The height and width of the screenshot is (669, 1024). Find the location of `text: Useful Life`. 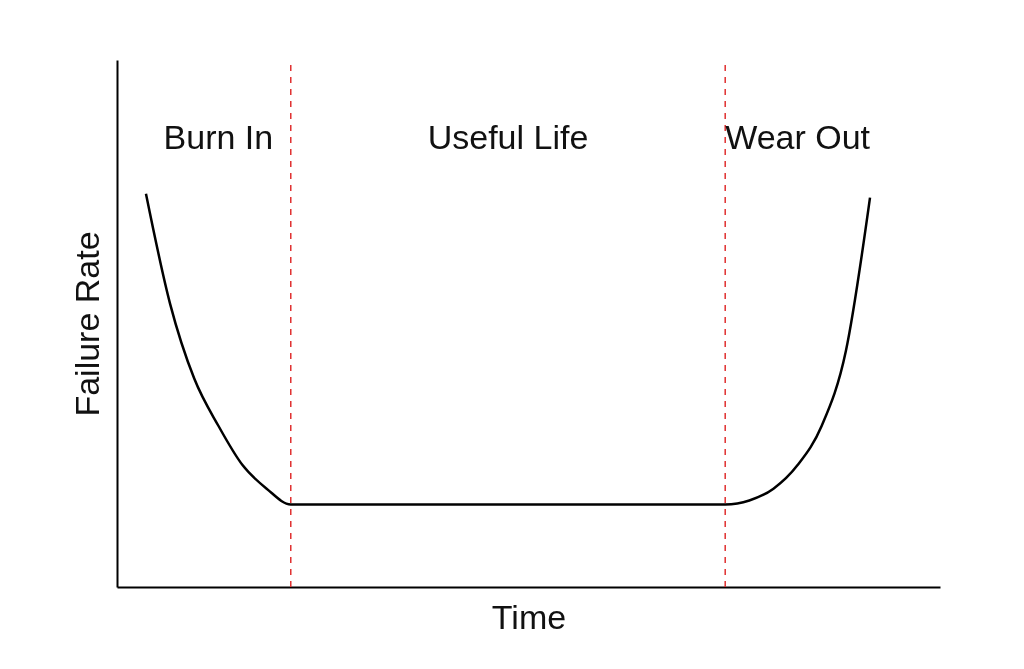

text: Useful Life is located at coordinates (508, 136).